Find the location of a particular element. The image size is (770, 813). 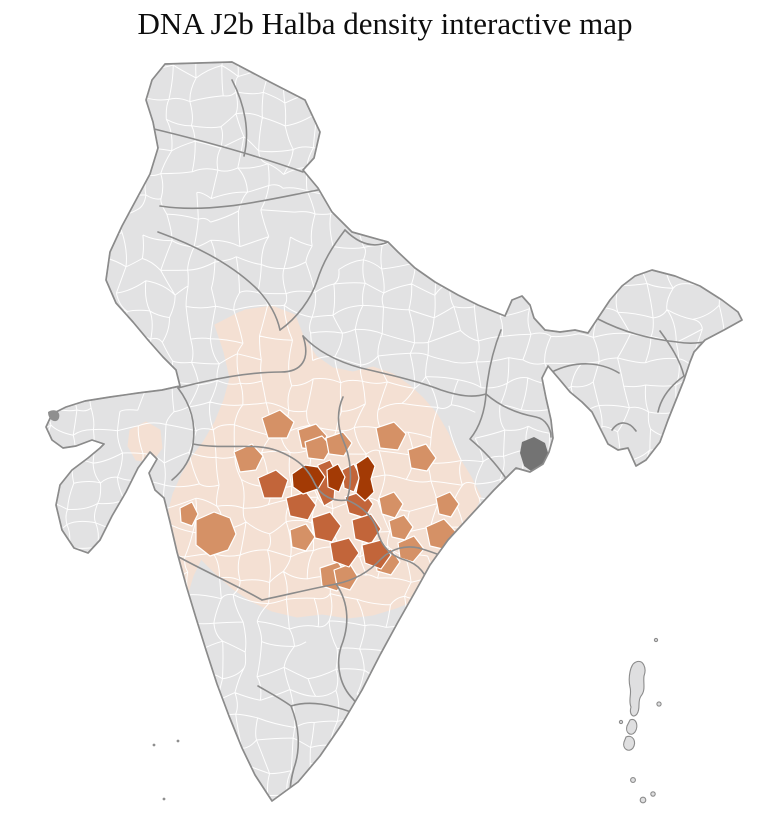

density-districts-medium is located at coordinates (319, 500).